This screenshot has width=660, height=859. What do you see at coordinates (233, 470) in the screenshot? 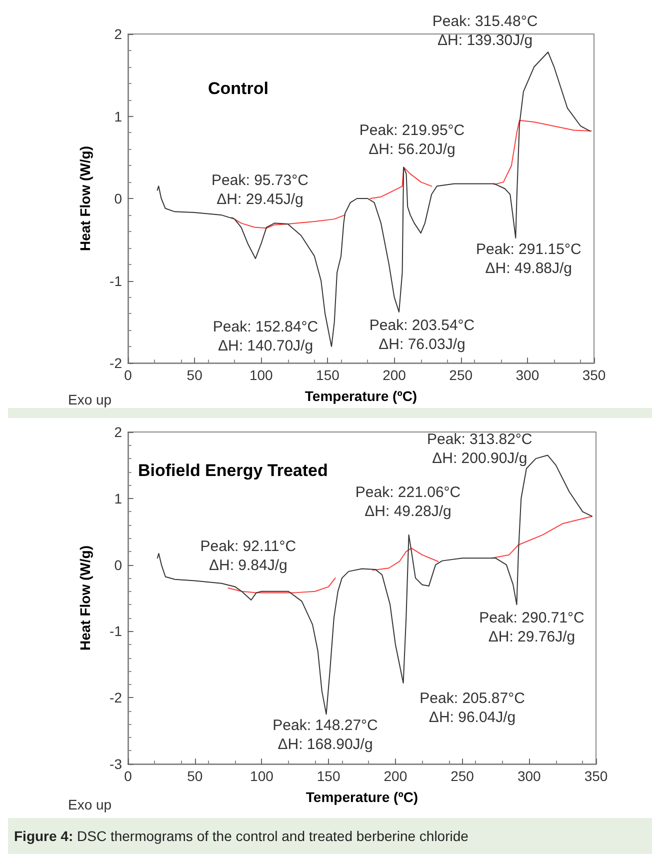
I see `text: Biofield Energy Treated` at bounding box center [233, 470].